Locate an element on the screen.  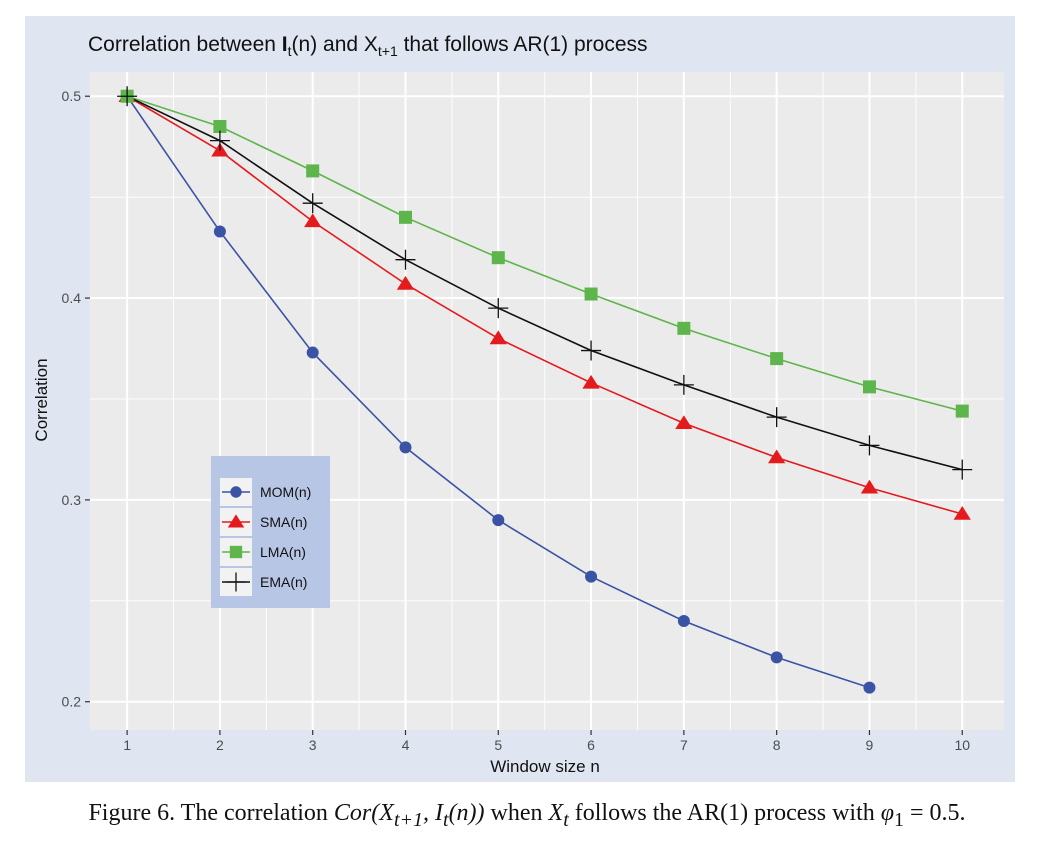
title-mid: and X is located at coordinates (347, 44).